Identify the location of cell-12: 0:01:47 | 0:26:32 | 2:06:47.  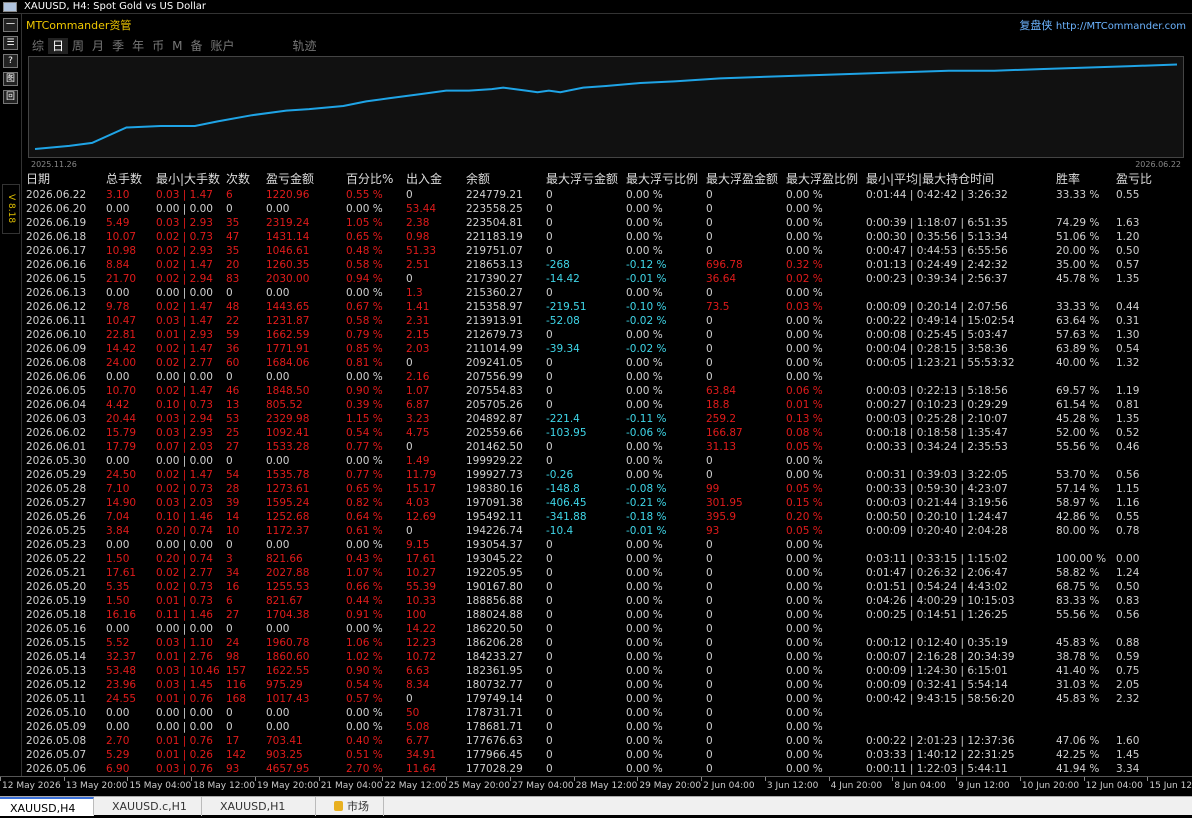
(937, 573).